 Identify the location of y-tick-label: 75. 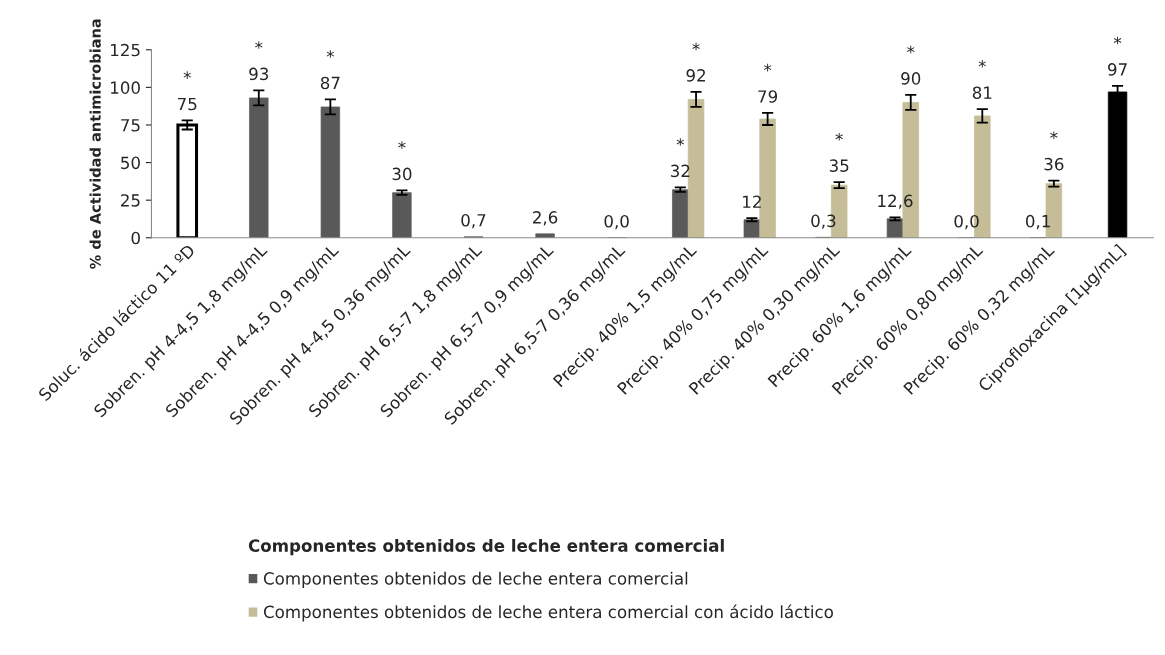
(130, 125).